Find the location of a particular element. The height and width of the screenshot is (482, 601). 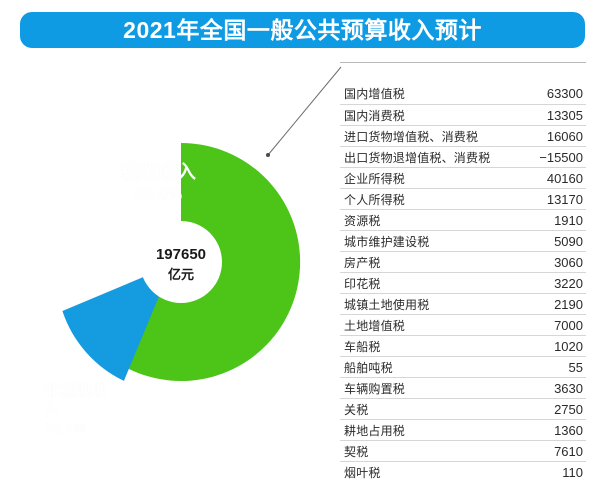

table-row: 城市维护建设税 5090 is located at coordinates (463, 241).